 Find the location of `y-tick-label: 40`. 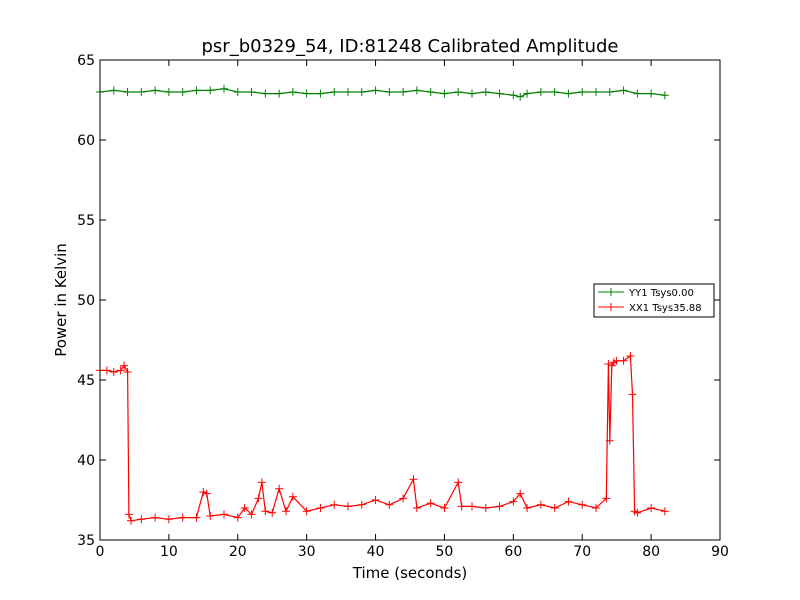

y-tick-label: 40 is located at coordinates (86, 461).